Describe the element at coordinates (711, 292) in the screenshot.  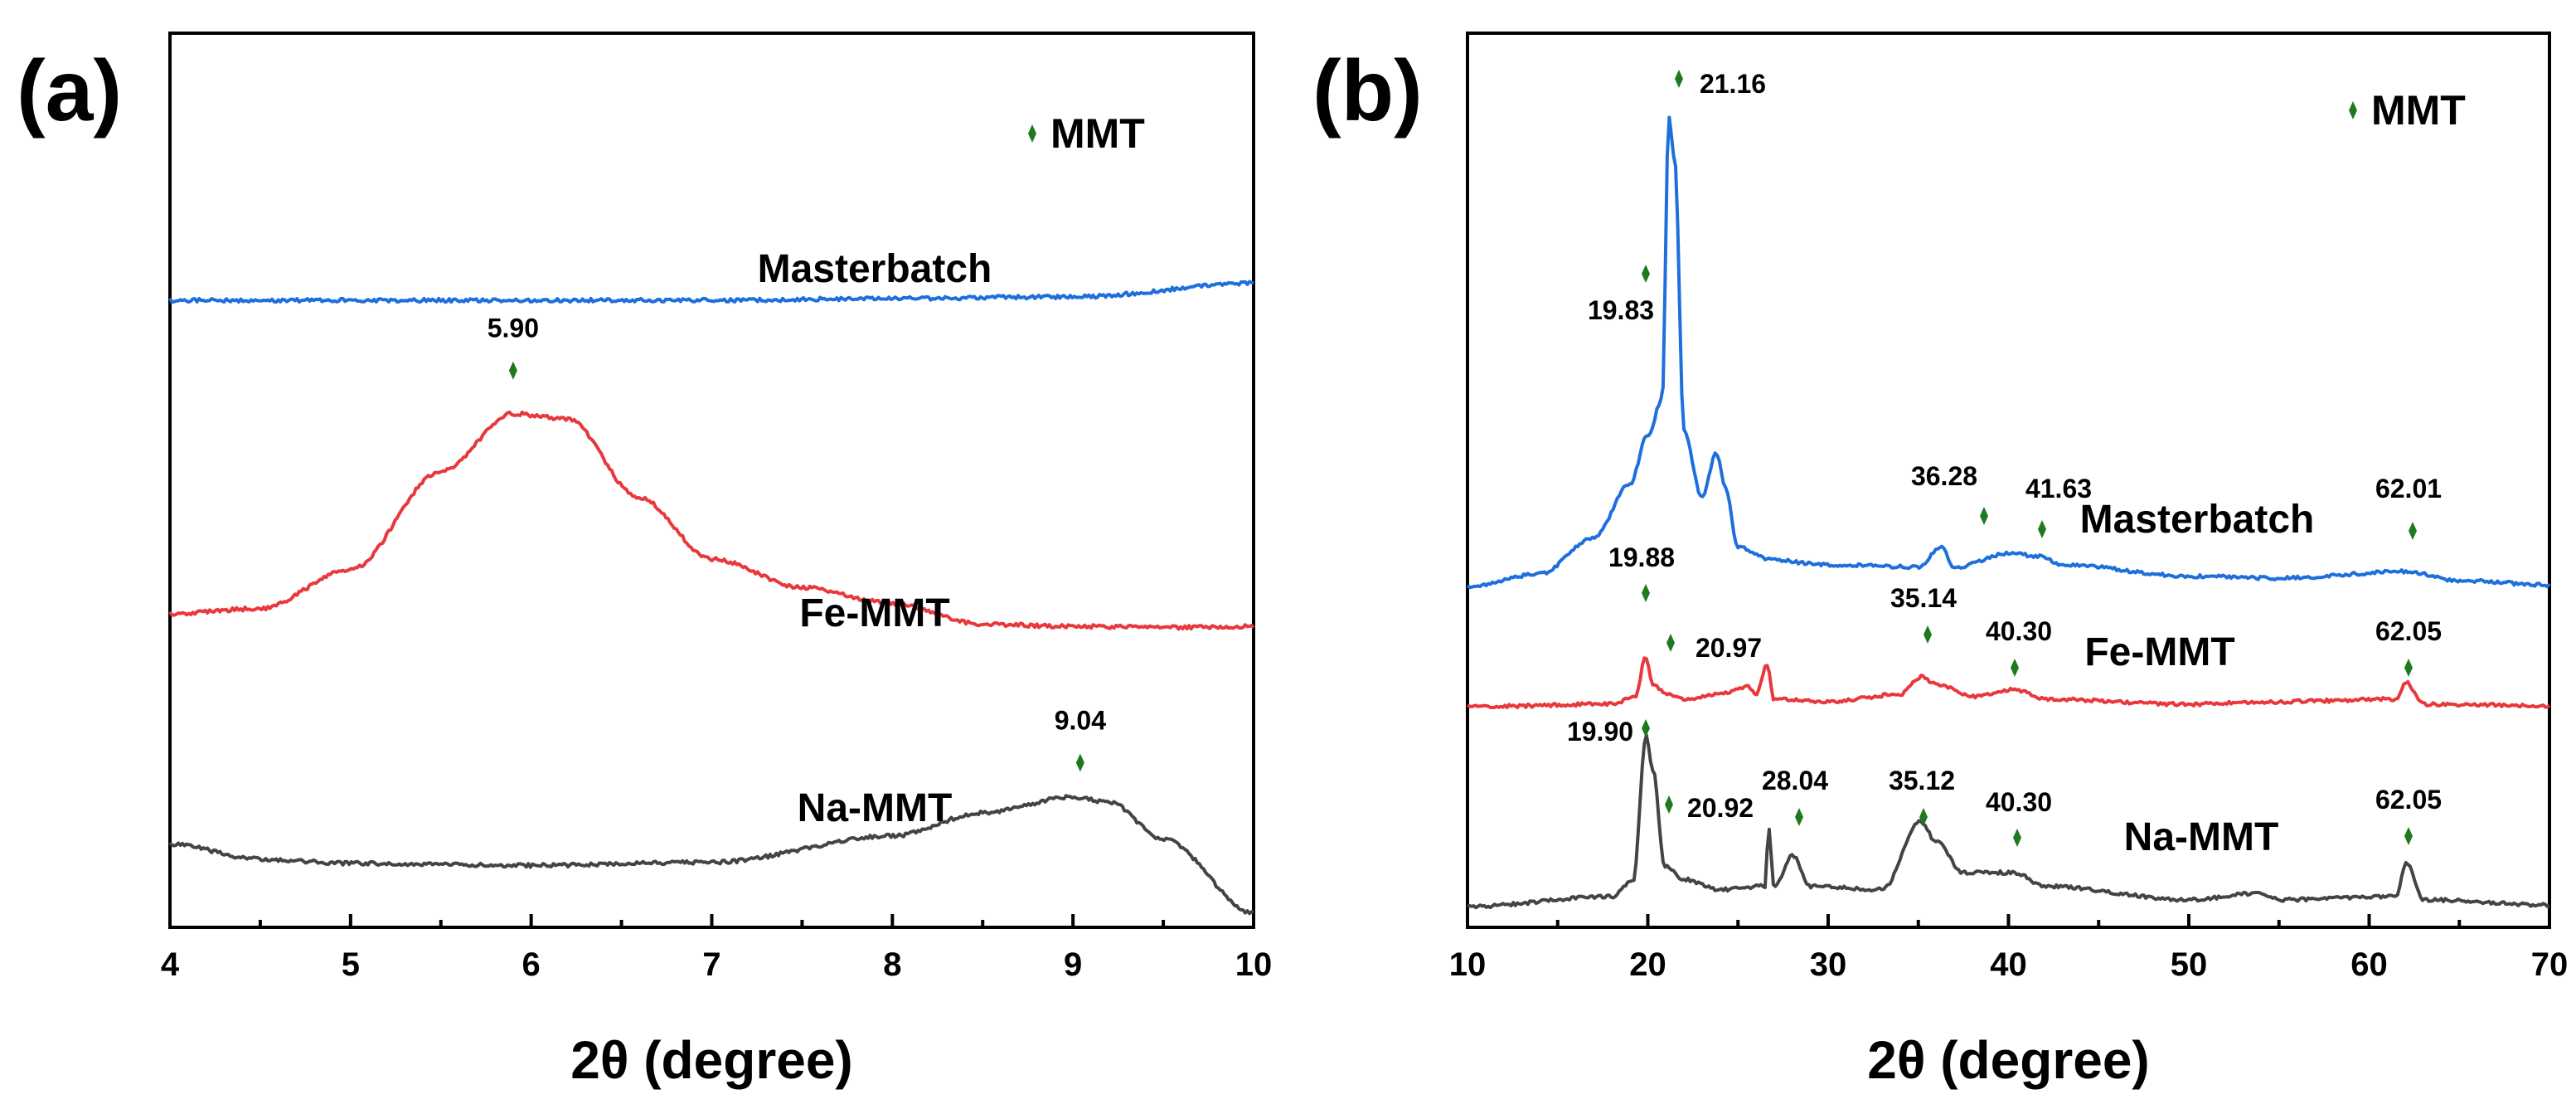
I see `panel-a-series-masterbatch-line` at that location.